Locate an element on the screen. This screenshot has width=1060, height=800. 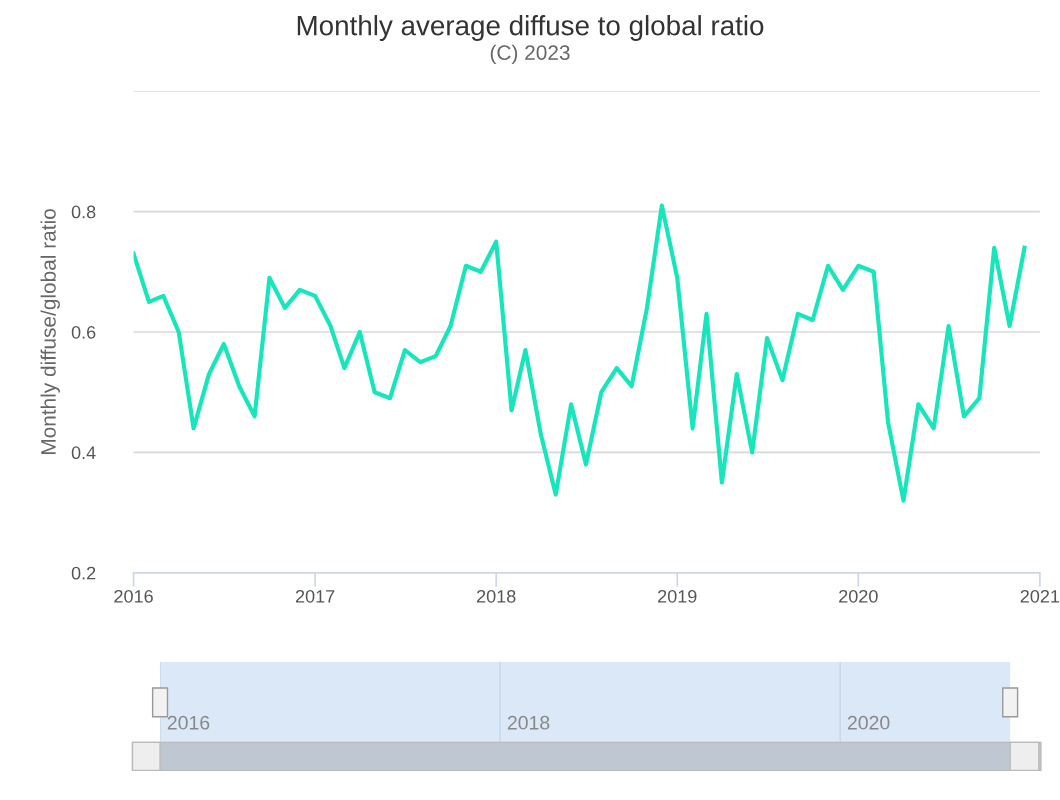
text: 2016 is located at coordinates (188, 722).